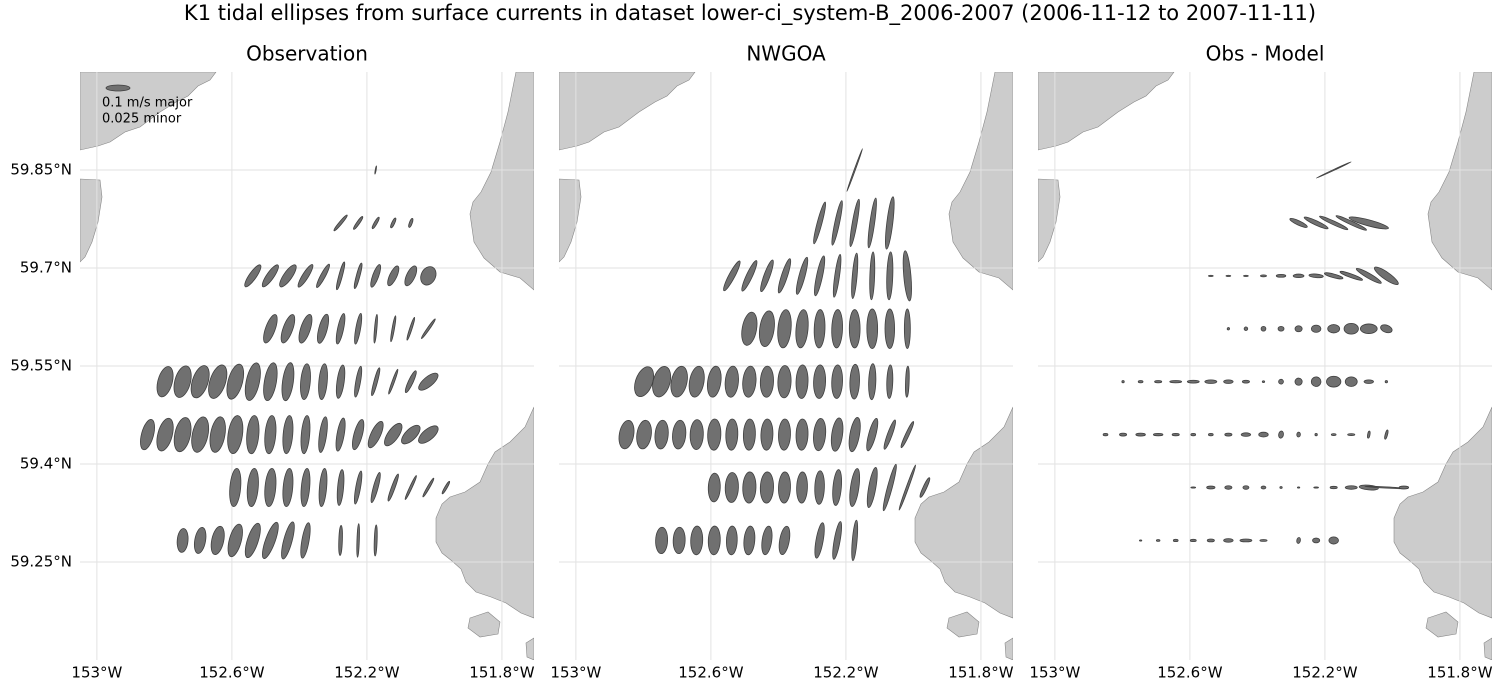 This screenshot has width=1500, height=700. What do you see at coordinates (96, 673) in the screenshot?
I see `x-tick-label: 153°W` at bounding box center [96, 673].